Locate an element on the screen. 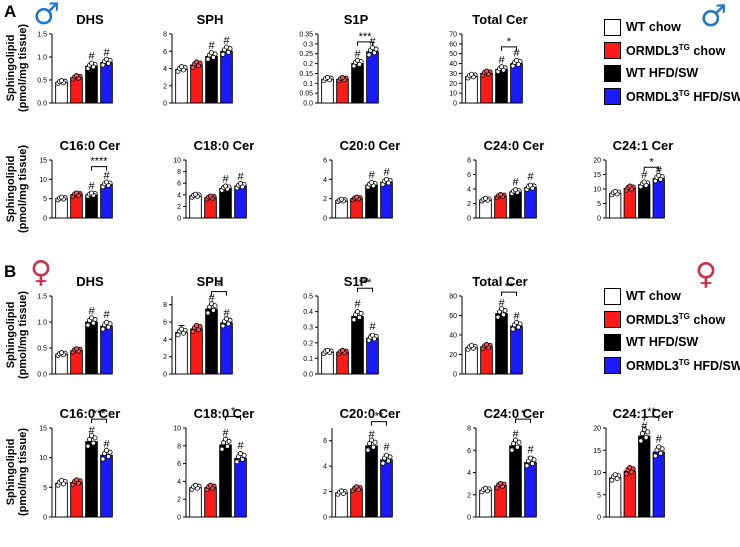 This screenshot has height=547, width=740. legend-label: ORMDL3TG chow is located at coordinates (676, 320).